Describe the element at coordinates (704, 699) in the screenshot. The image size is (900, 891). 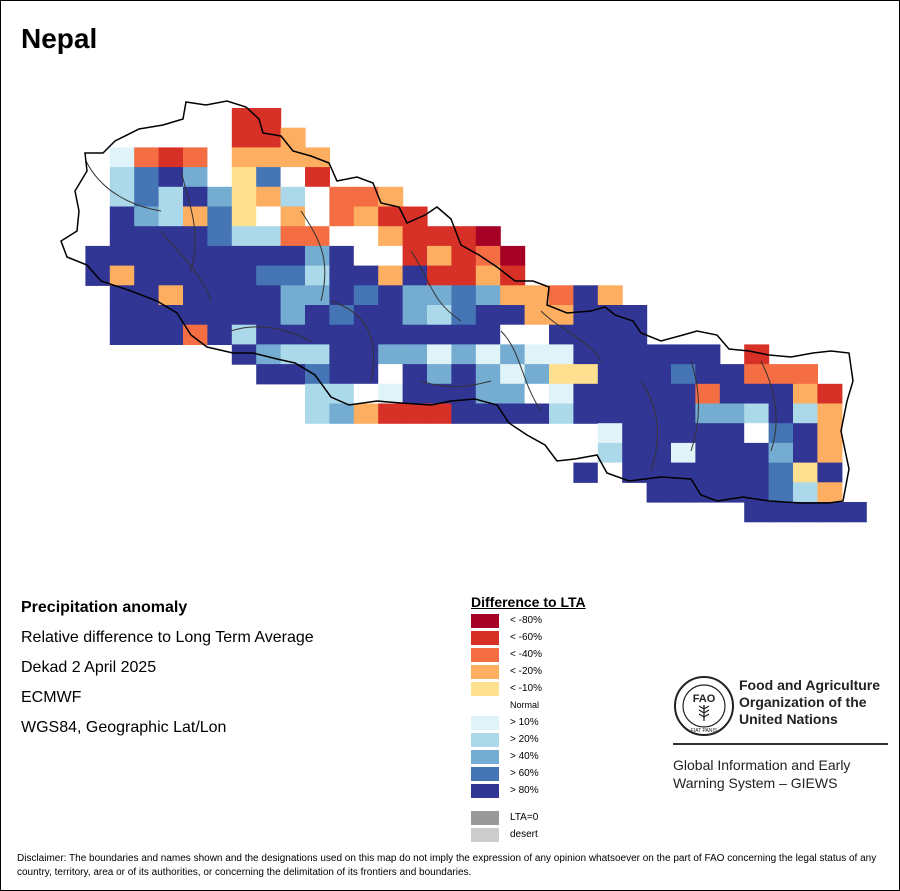
I see `svg-text: FAO` at that location.